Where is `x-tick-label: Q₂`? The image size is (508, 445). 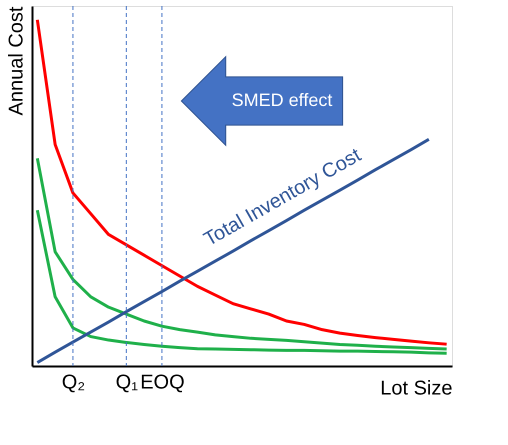
x-tick-label: Q₂ is located at coordinates (74, 383).